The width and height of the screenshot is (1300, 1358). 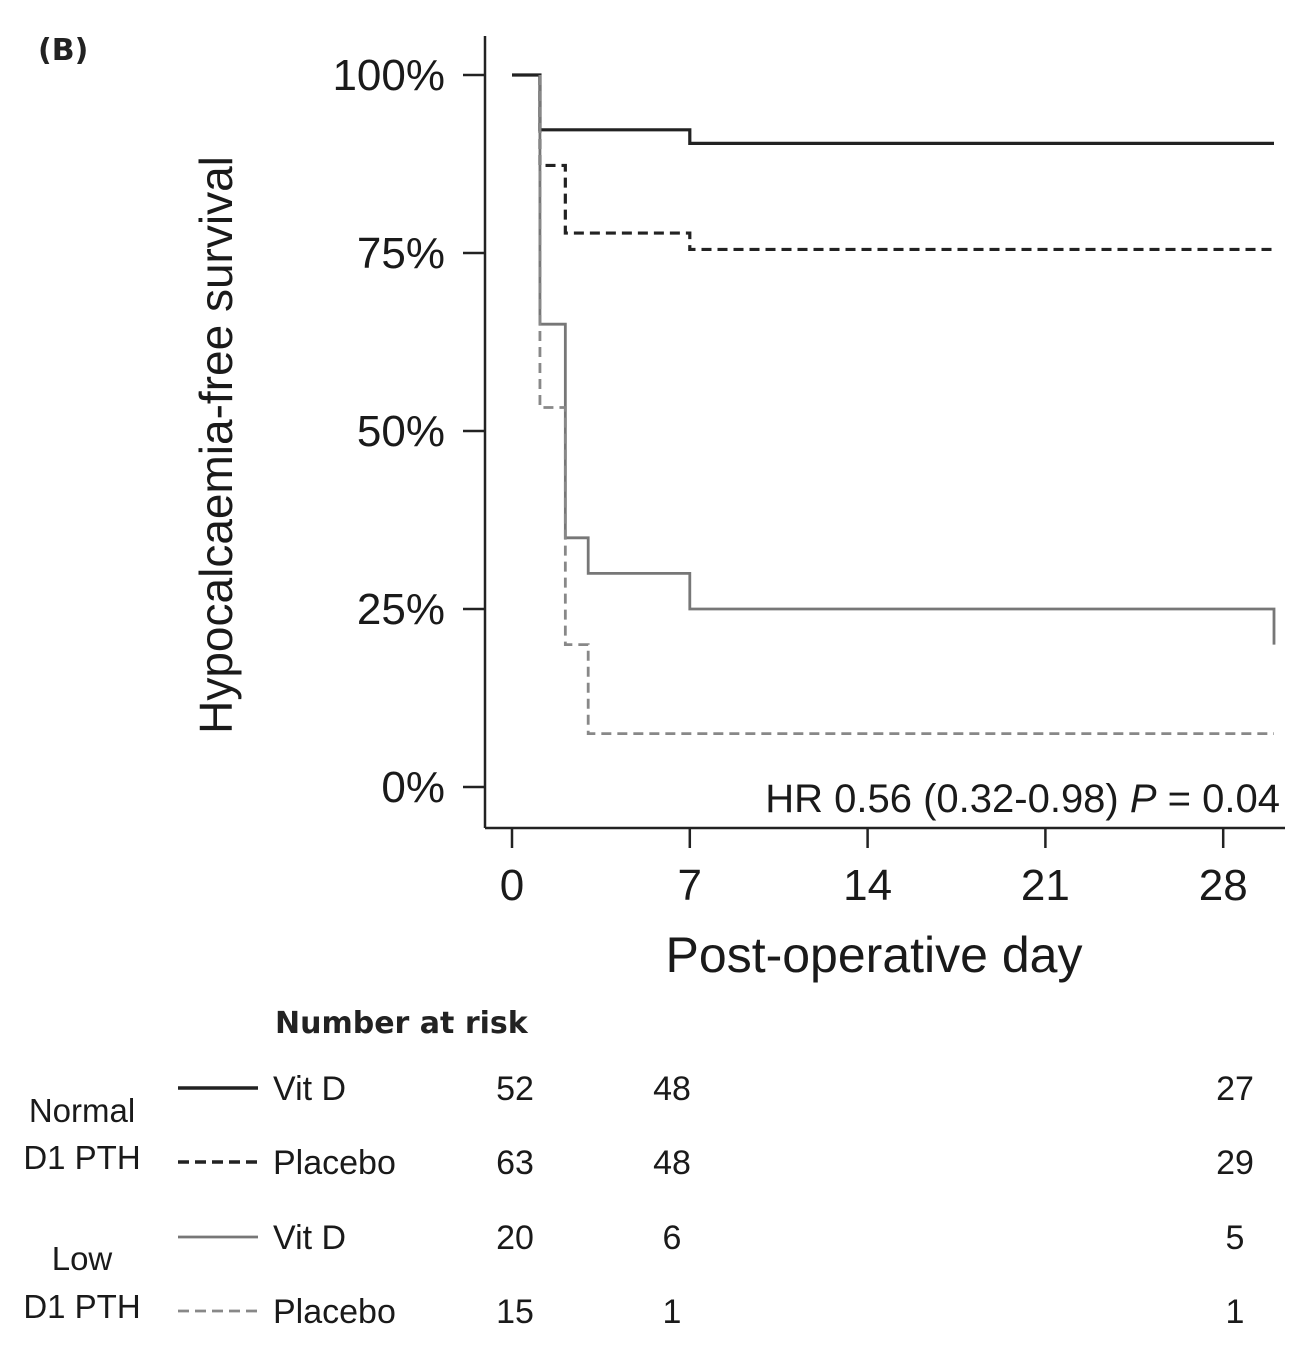 I want to click on y-tick-label: 100%, so click(x=388, y=75).